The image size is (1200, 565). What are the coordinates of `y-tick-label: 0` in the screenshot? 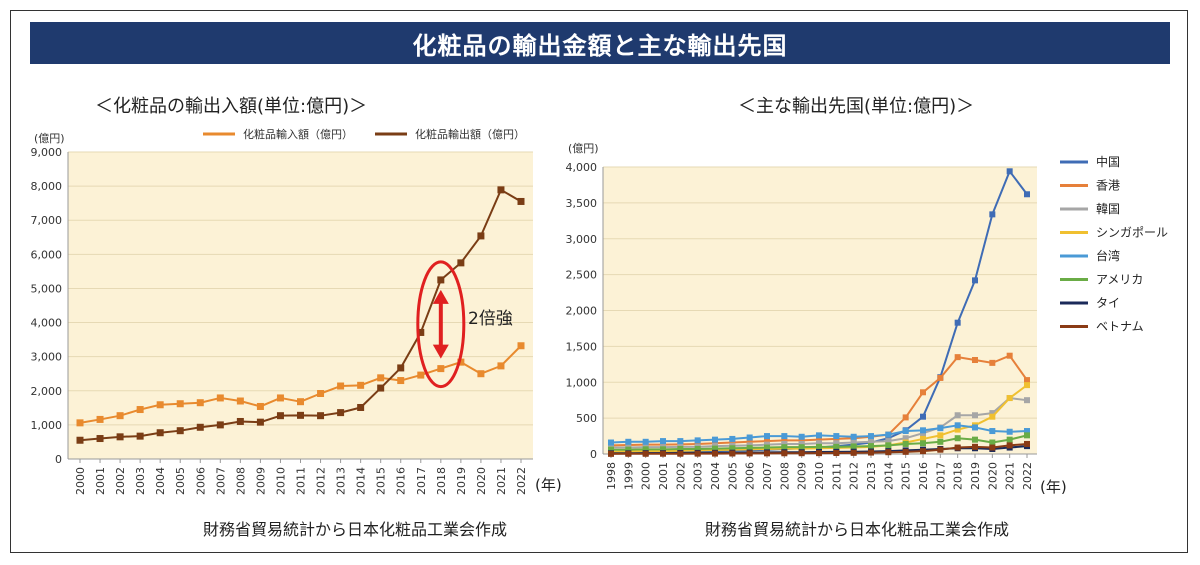 It's located at (593, 454).